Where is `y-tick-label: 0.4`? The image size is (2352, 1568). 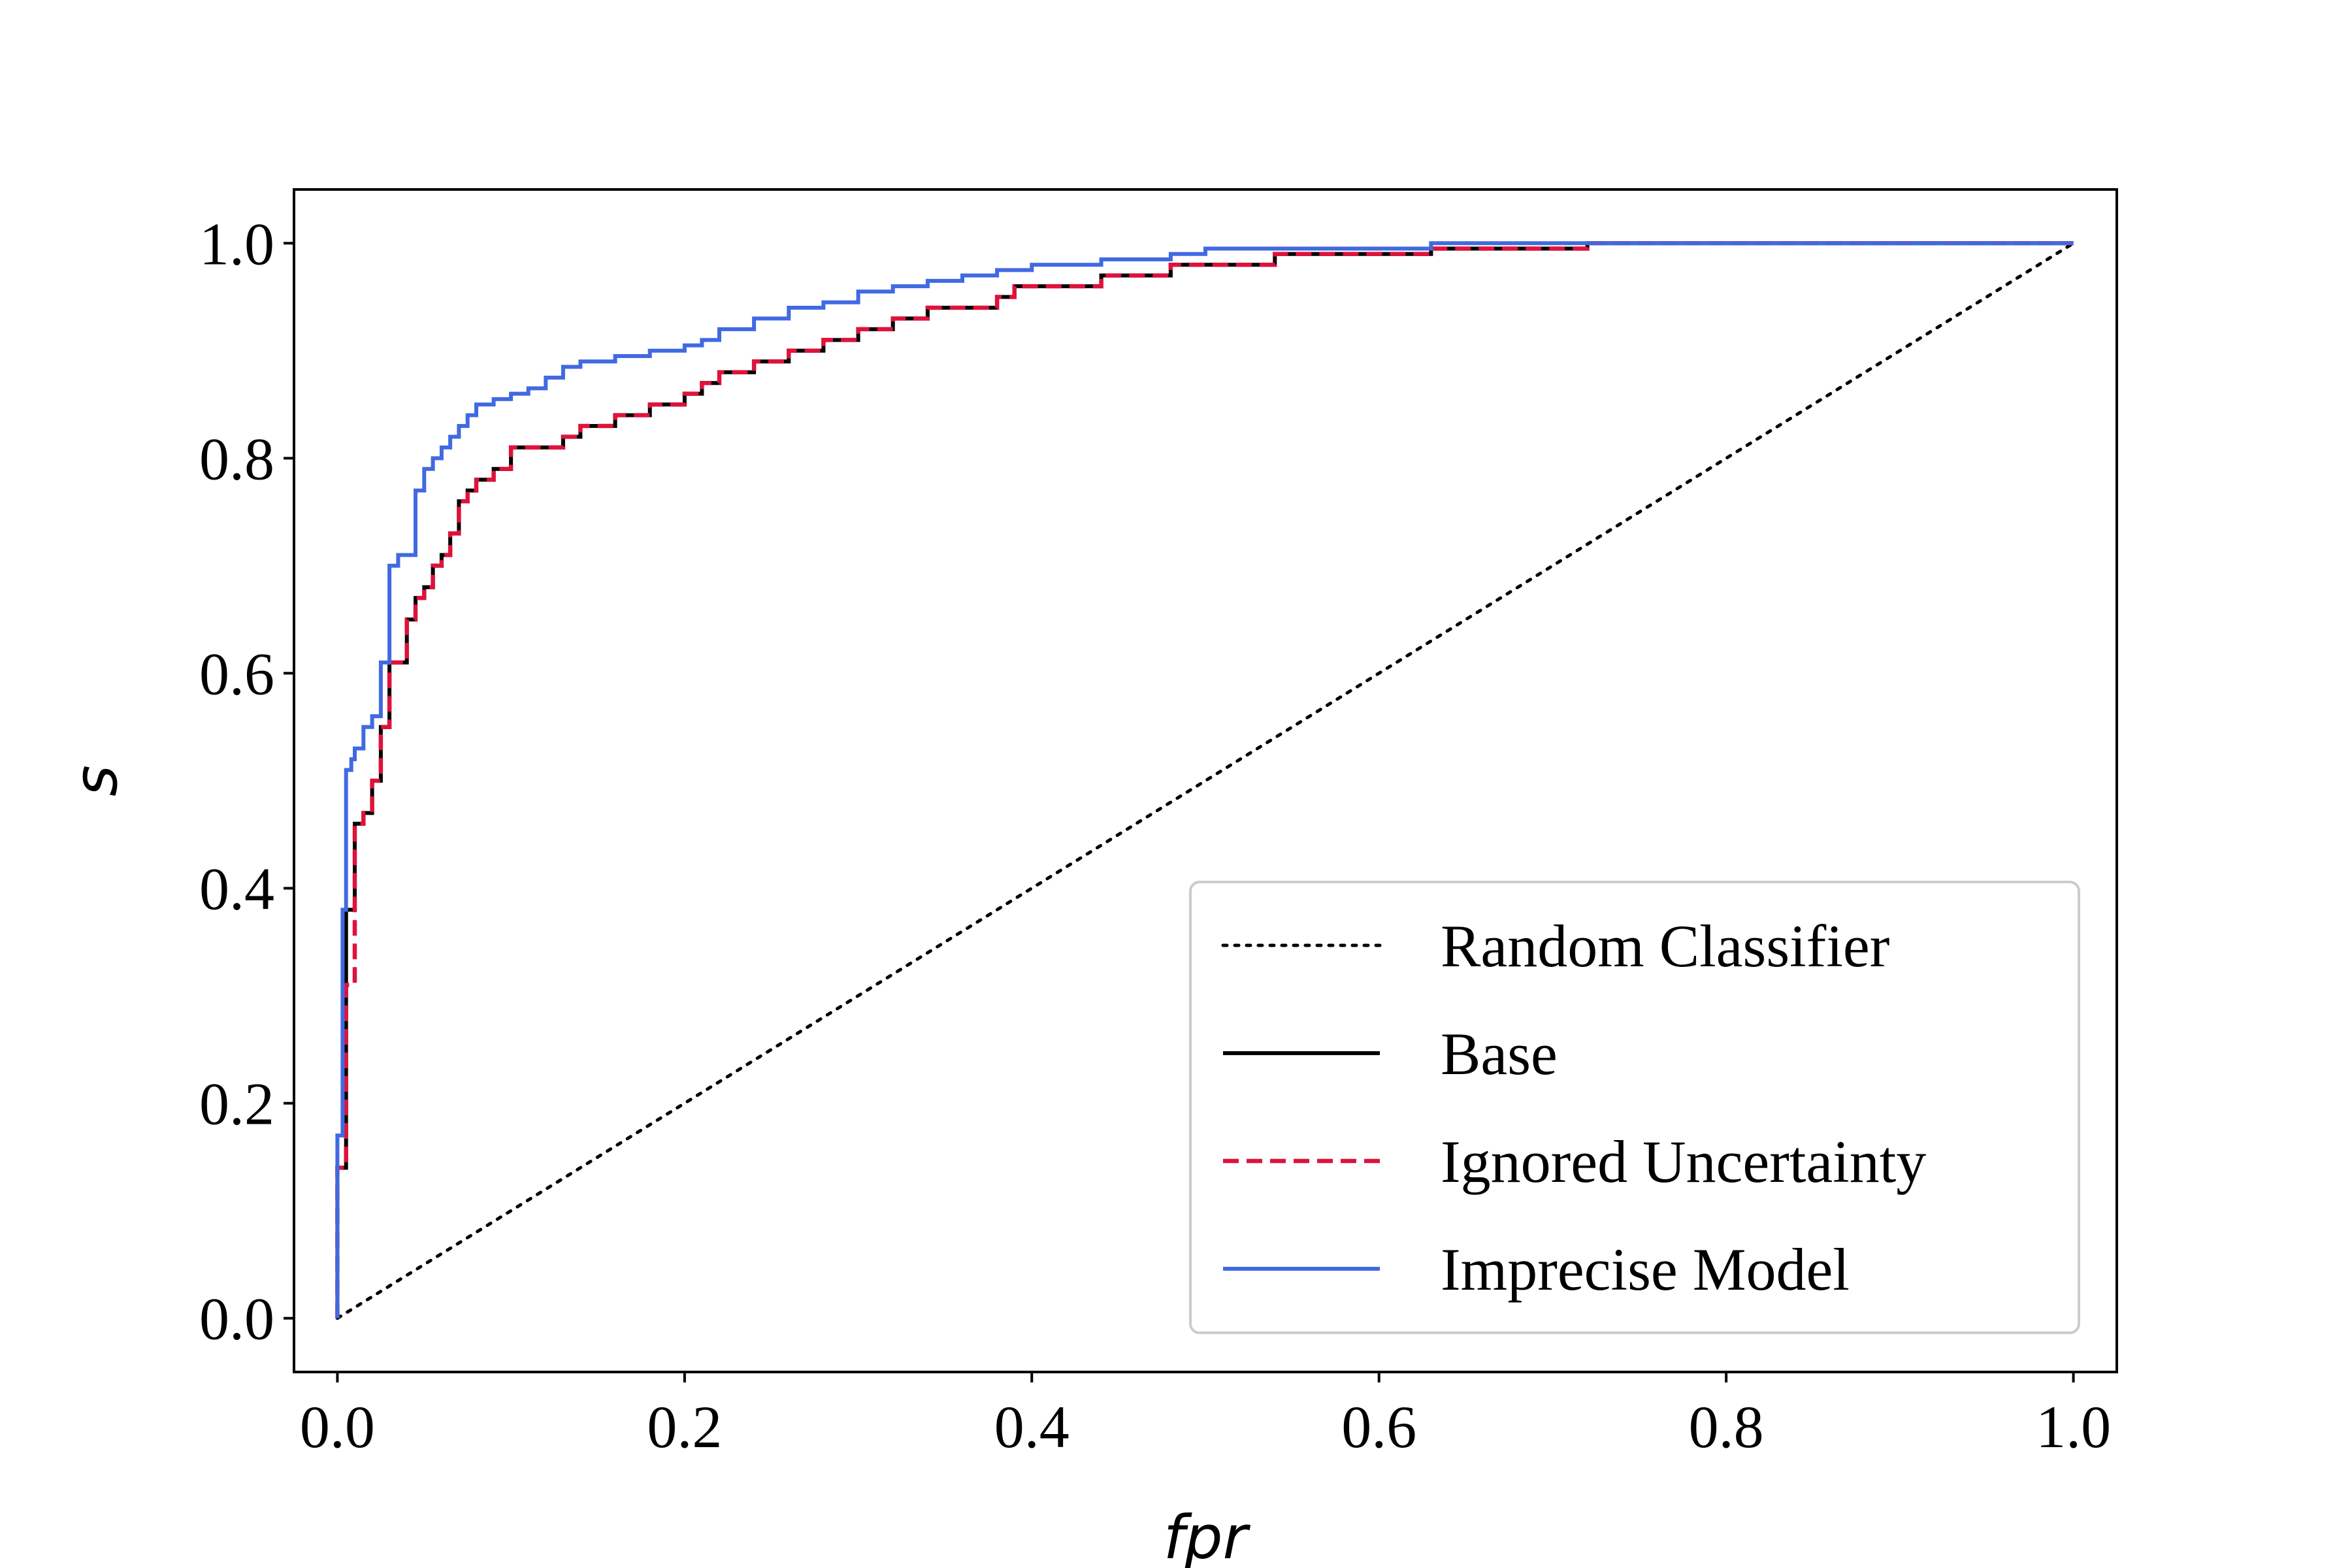 y-tick-label: 0.4 is located at coordinates (236, 889).